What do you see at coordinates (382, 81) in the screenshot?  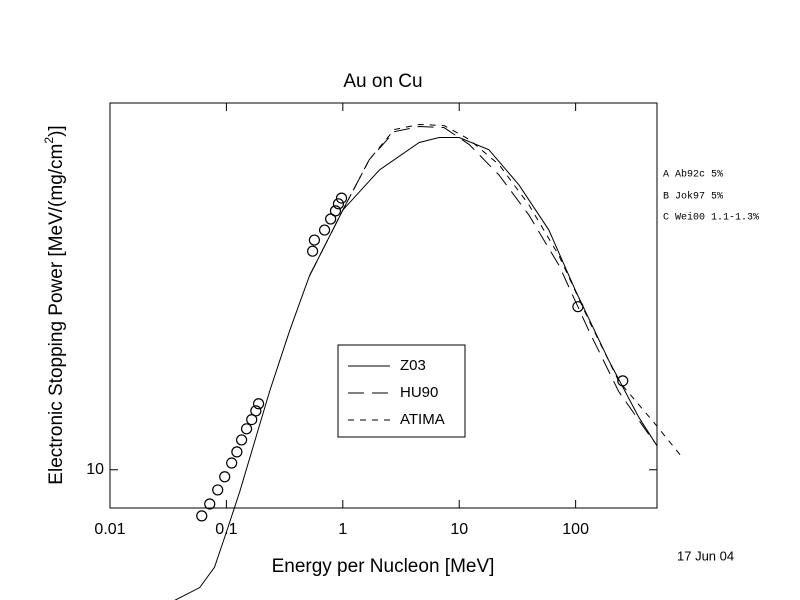 I see `chart-title: Au on Cu` at bounding box center [382, 81].